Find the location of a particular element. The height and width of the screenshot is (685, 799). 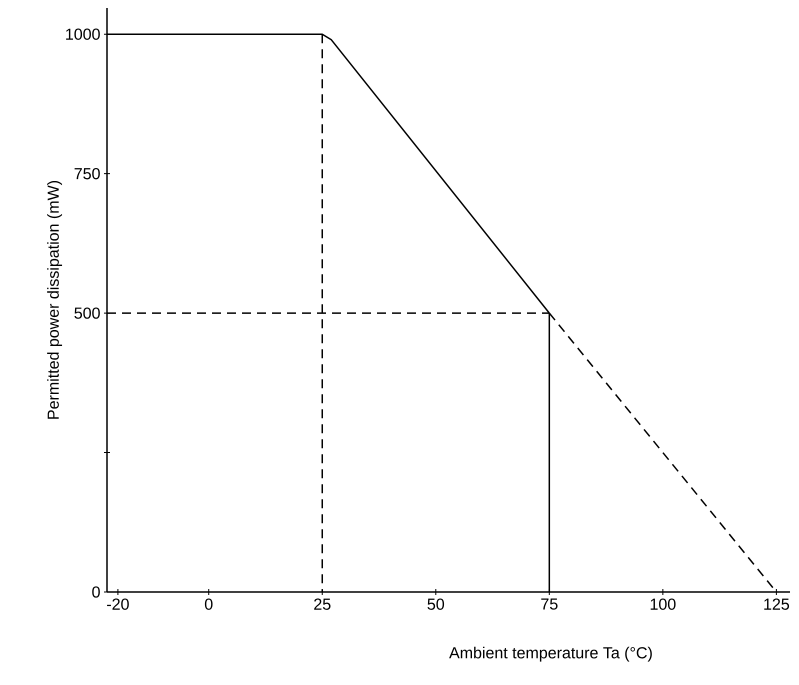

x-tick-label: 100 is located at coordinates (663, 604).